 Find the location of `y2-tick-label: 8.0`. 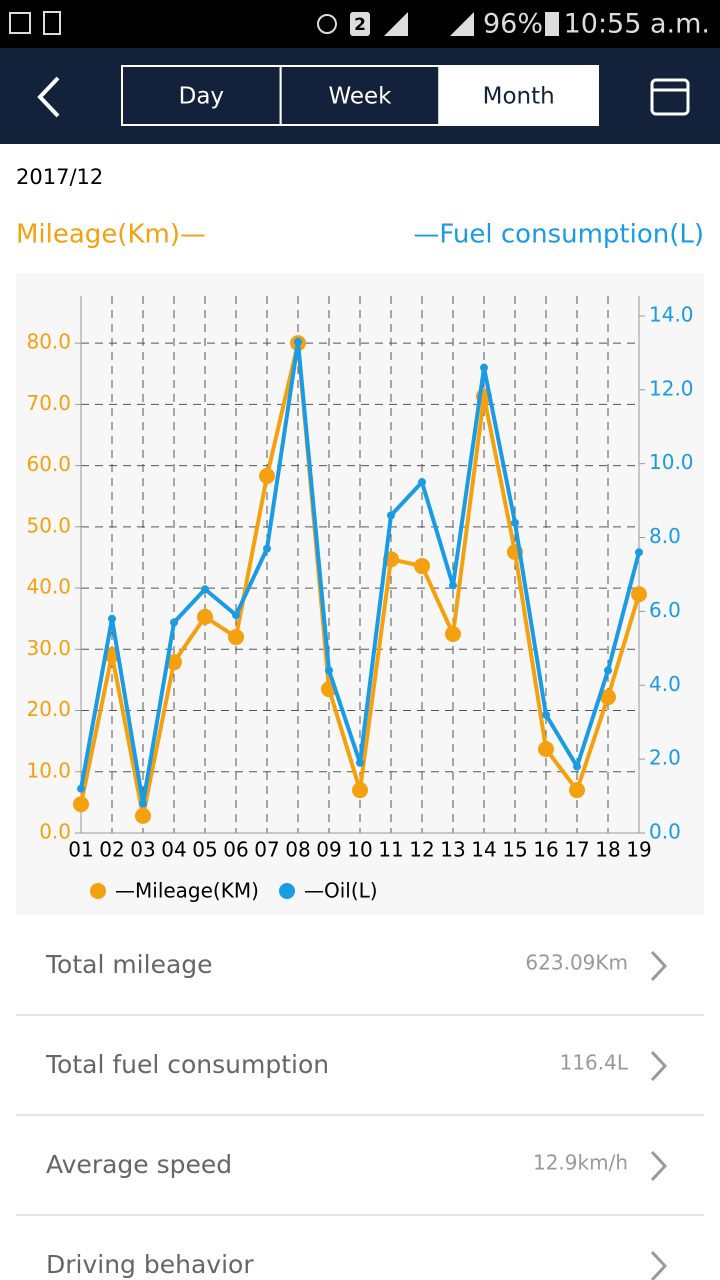

y2-tick-label: 8.0 is located at coordinates (665, 536).